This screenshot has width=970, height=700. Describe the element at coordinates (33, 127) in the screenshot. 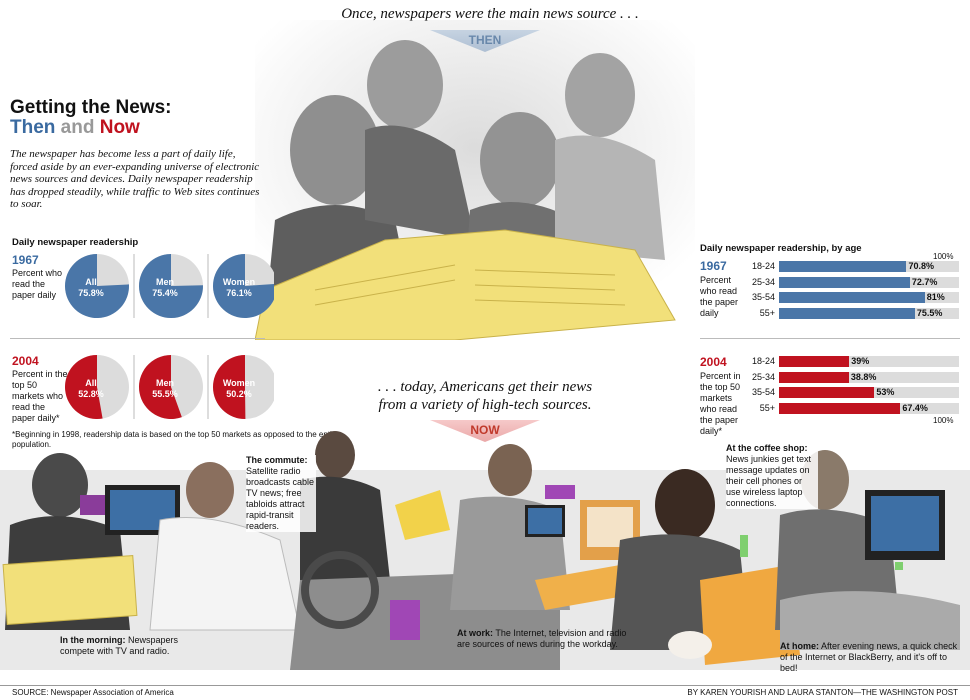

I see `title-then: Then` at that location.